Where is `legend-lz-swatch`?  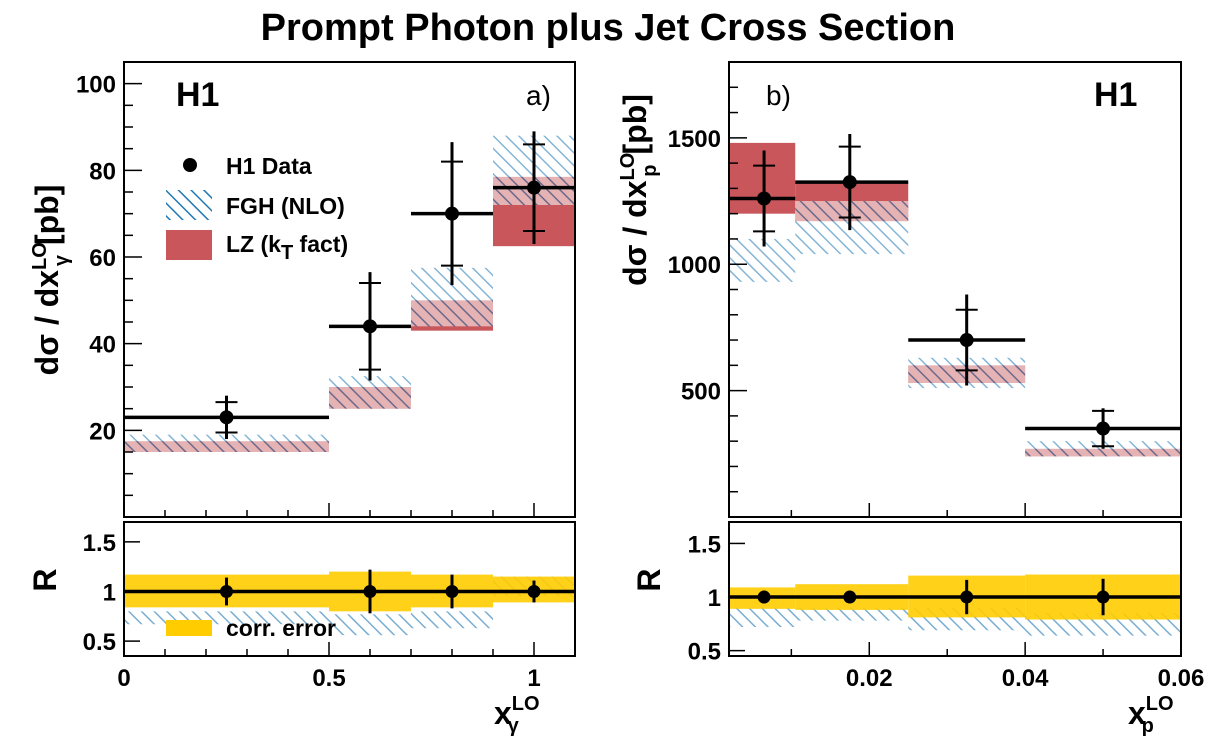 legend-lz-swatch is located at coordinates (189, 245).